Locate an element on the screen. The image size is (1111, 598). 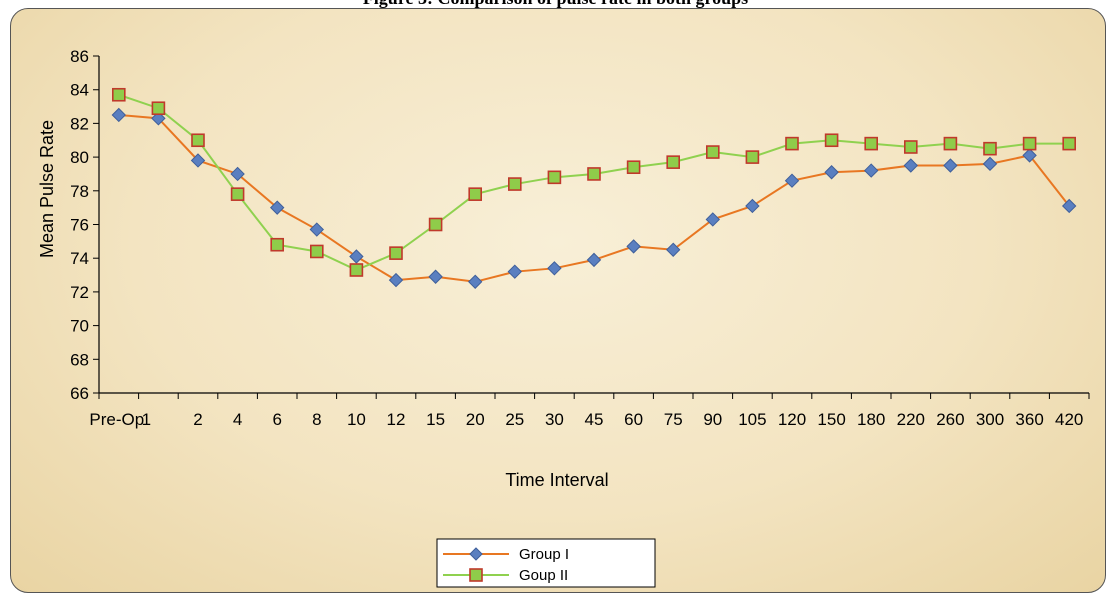
x-tick-label: Pre-Op is located at coordinates (116, 419).